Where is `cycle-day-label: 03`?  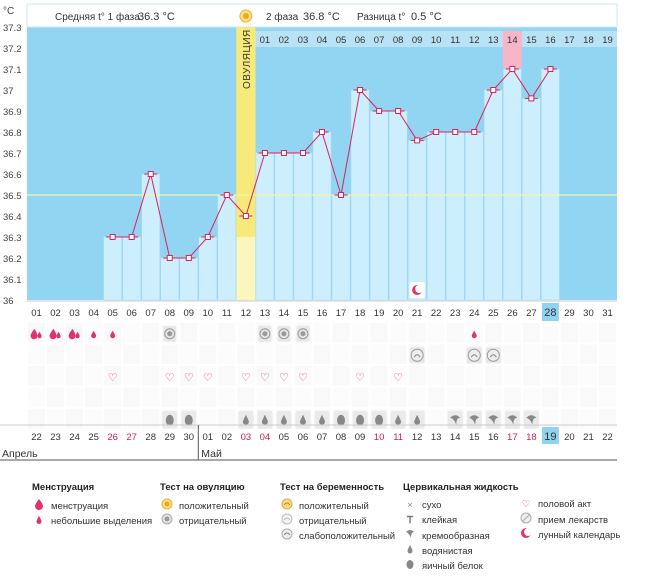 cycle-day-label: 03 is located at coordinates (74, 313).